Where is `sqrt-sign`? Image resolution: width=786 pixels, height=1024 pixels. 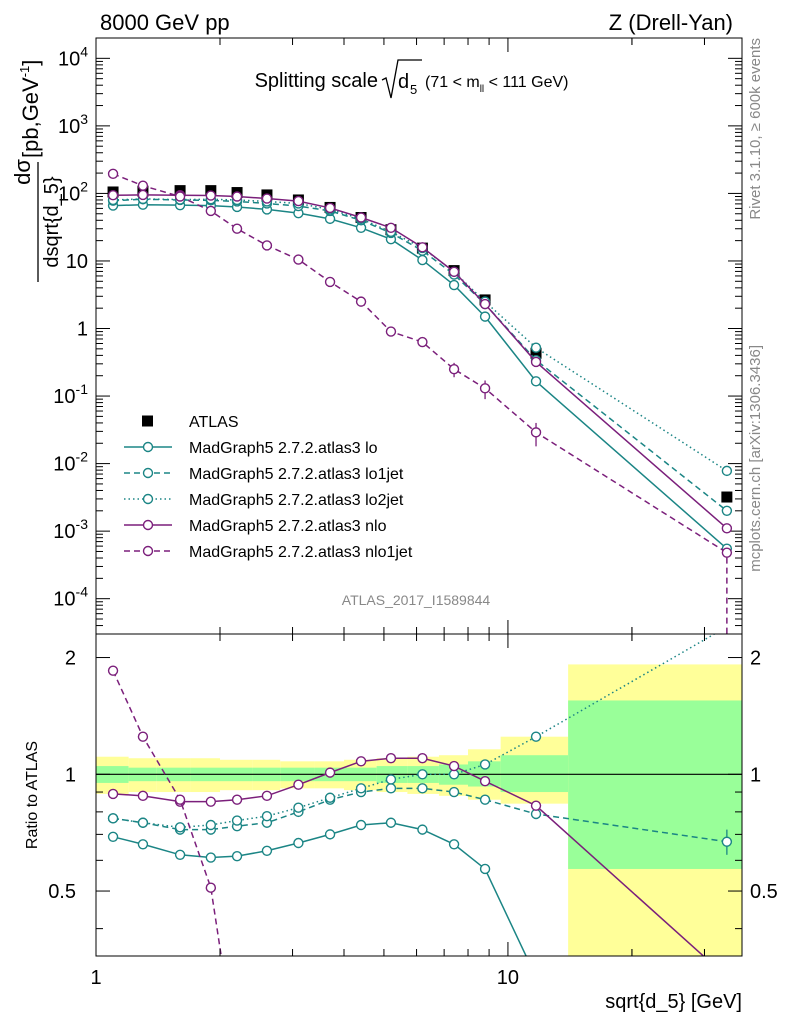 sqrt-sign is located at coordinates (401, 79).